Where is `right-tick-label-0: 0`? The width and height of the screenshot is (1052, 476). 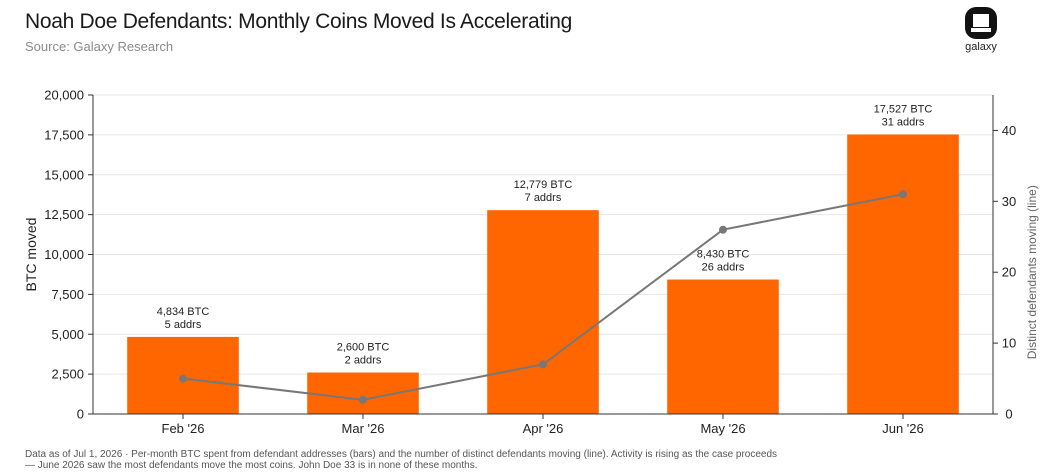 right-tick-label-0: 0 is located at coordinates (1008, 414).